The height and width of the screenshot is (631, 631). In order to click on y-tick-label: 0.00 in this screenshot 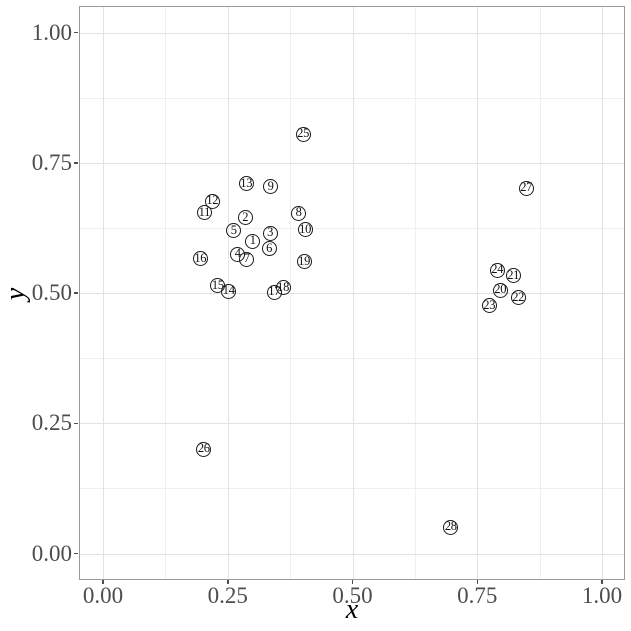, I will do `click(51, 553)`.